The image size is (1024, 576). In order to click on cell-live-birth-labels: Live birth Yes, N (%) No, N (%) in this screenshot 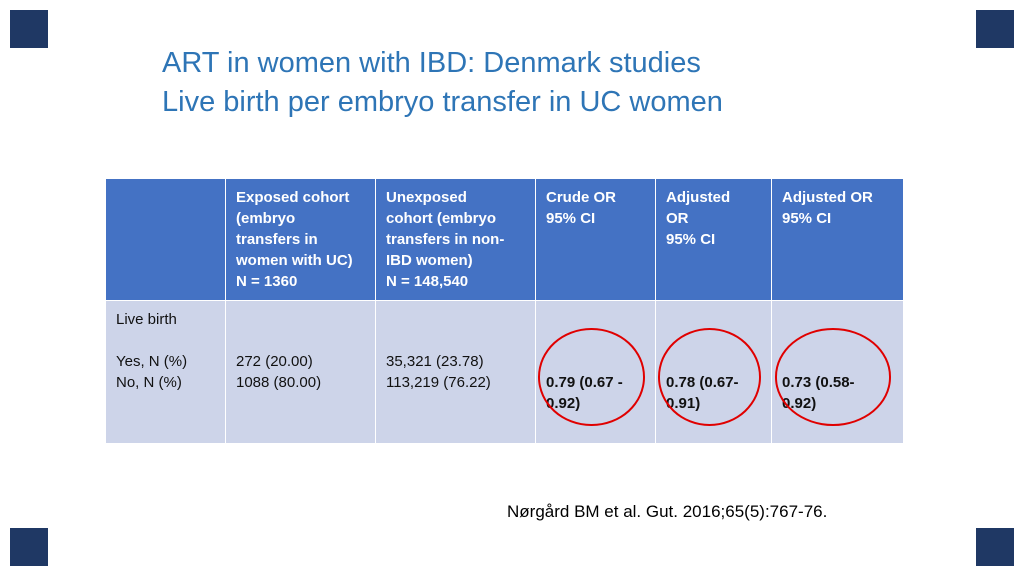, I will do `click(165, 372)`.